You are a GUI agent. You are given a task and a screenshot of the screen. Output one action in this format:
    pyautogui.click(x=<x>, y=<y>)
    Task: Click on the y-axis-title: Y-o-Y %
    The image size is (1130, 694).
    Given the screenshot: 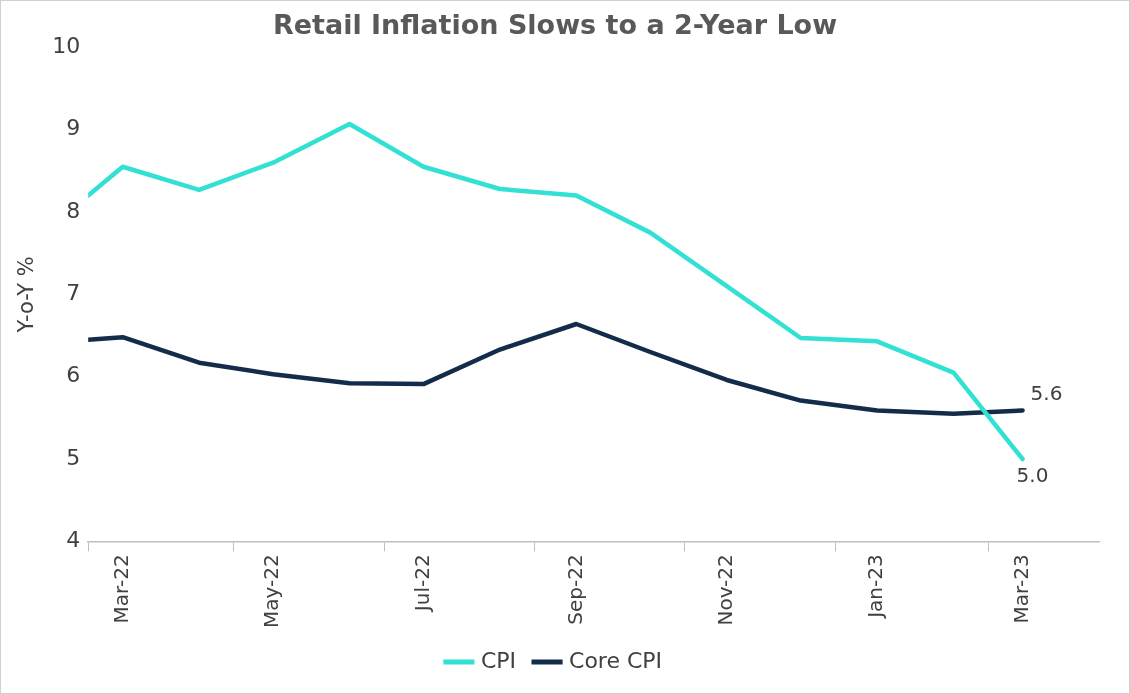 What is the action you would take?
    pyautogui.click(x=26, y=295)
    